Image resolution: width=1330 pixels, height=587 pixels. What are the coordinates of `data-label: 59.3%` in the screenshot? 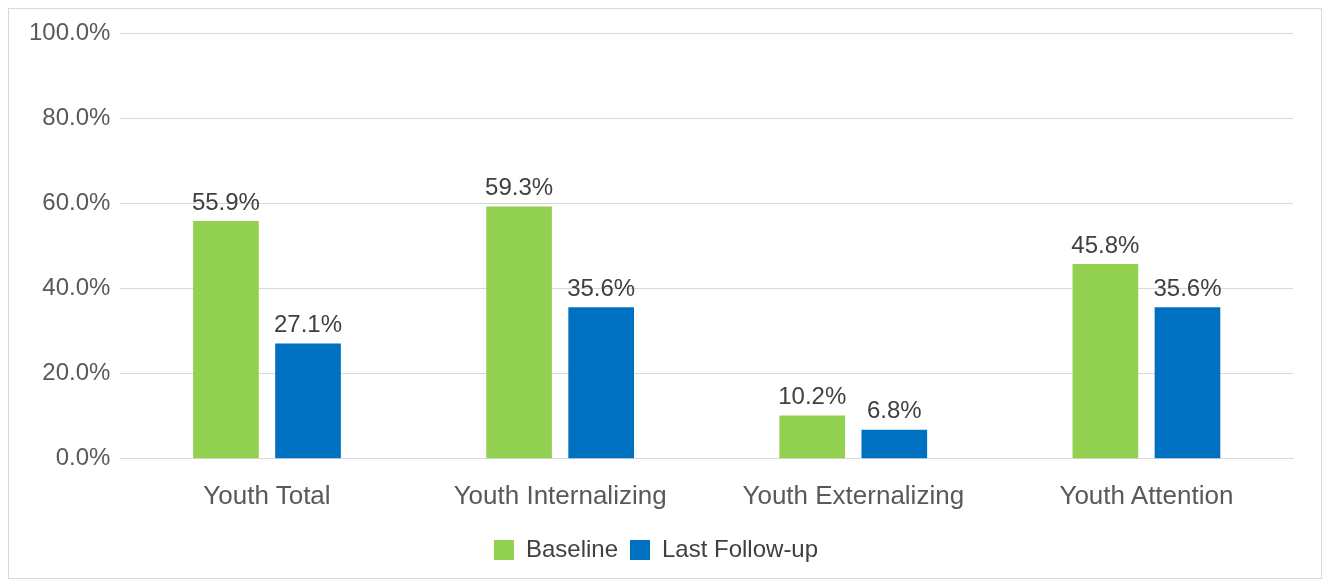 It's located at (519, 187).